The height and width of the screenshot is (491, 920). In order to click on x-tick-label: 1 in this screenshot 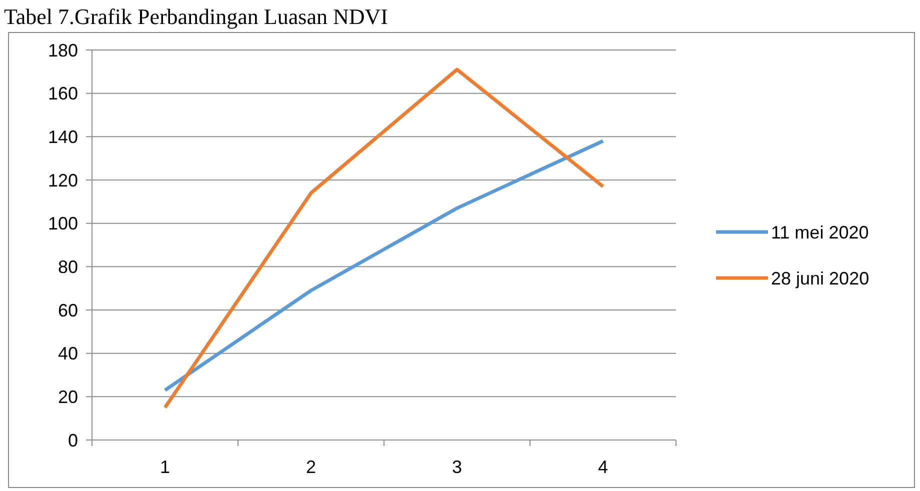, I will do `click(165, 467)`.